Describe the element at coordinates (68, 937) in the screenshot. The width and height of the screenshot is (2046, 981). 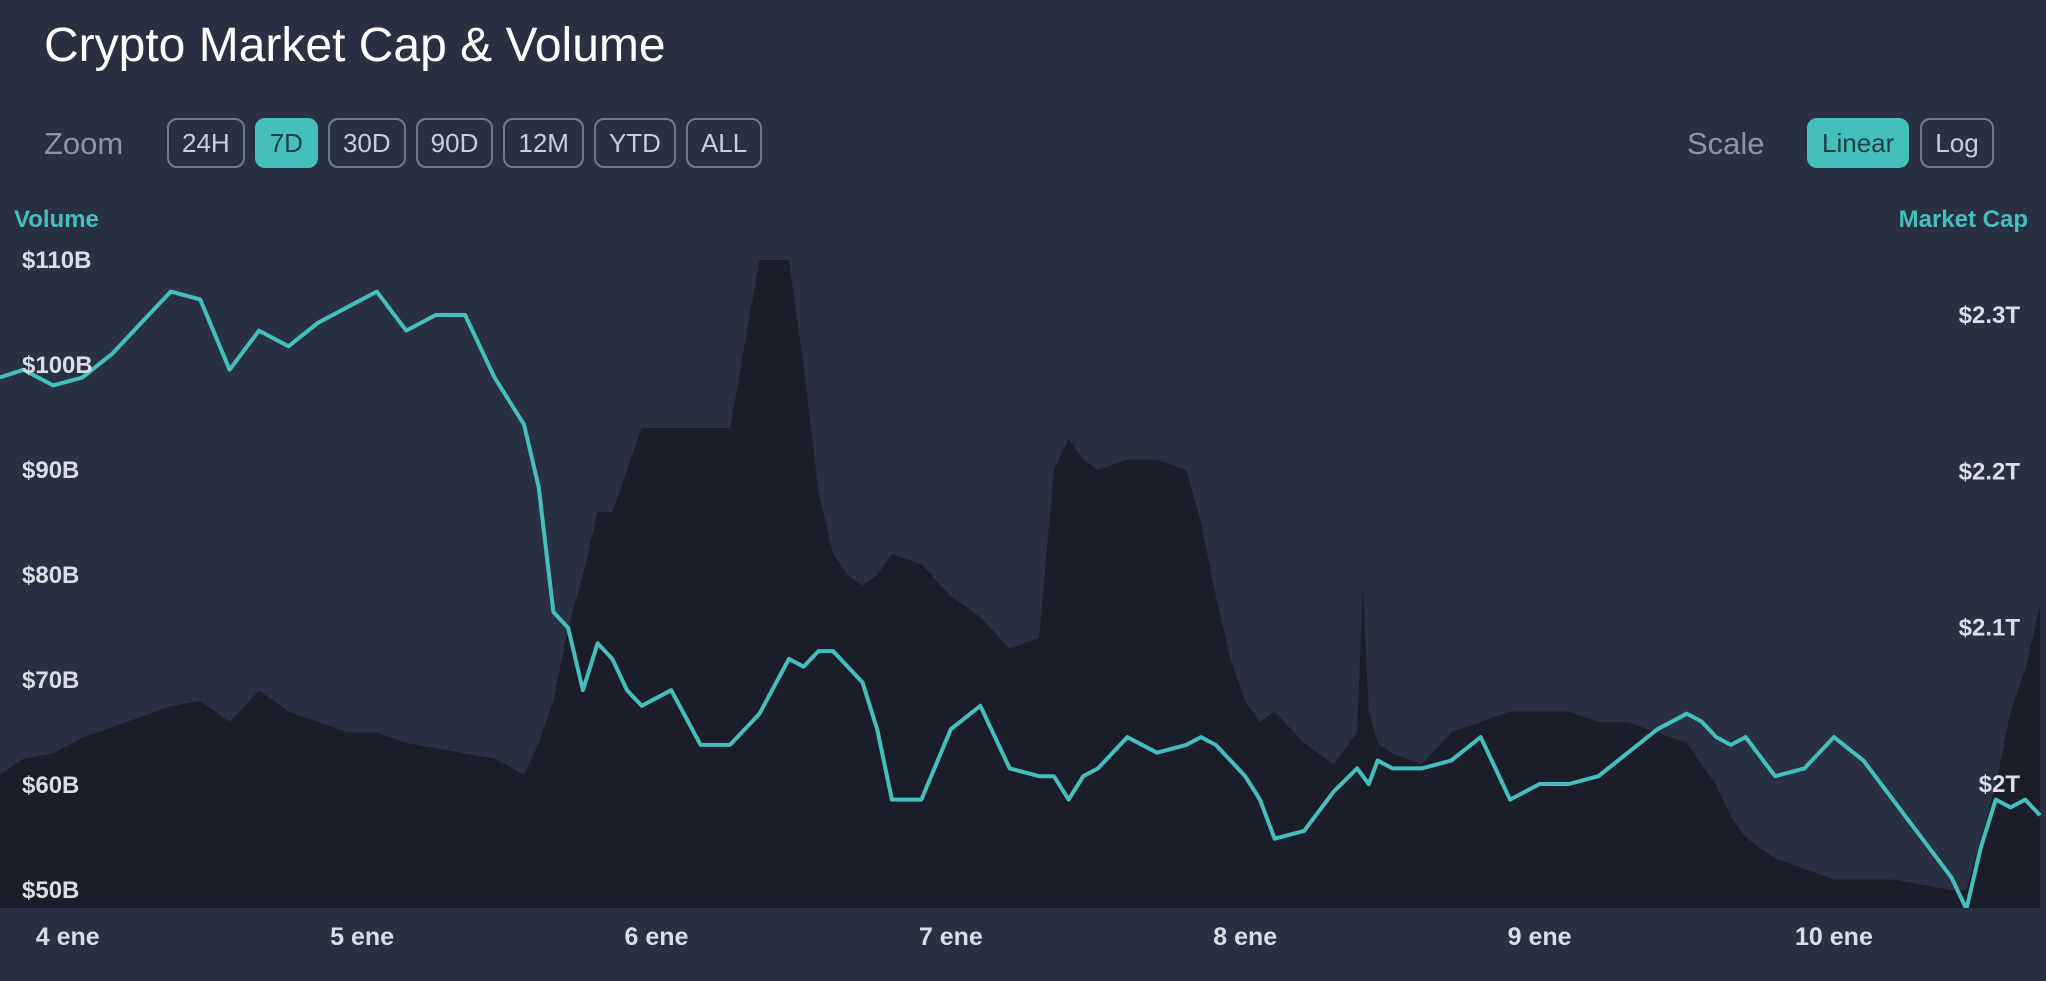
I see `x-tick-label: 4 ene` at that location.